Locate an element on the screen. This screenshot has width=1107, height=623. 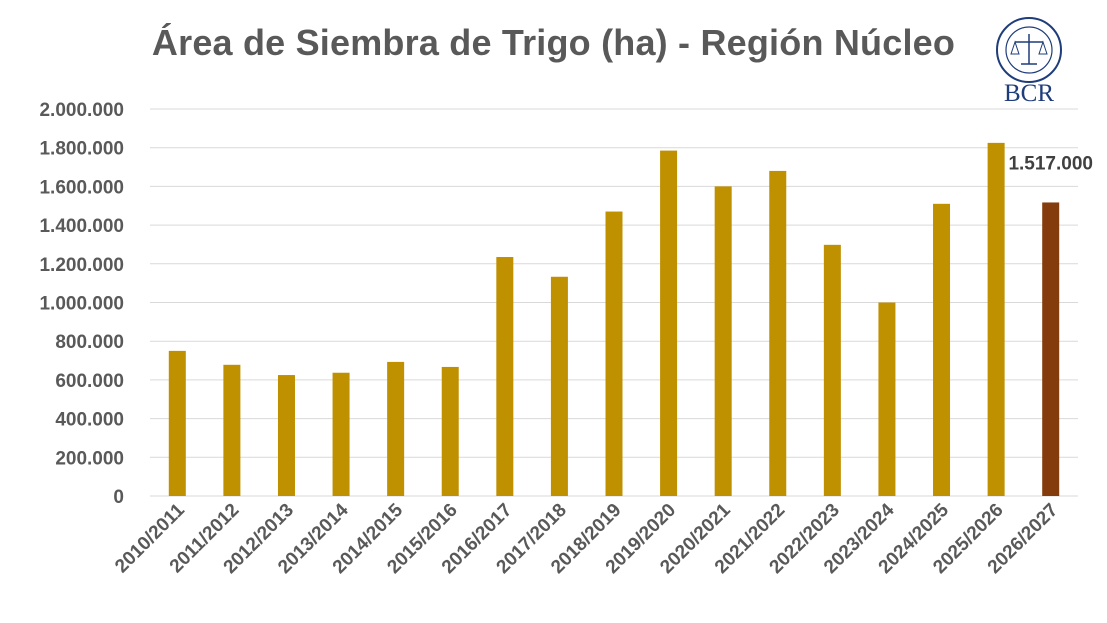
y-tick-label: 800.000 is located at coordinates (89, 342).